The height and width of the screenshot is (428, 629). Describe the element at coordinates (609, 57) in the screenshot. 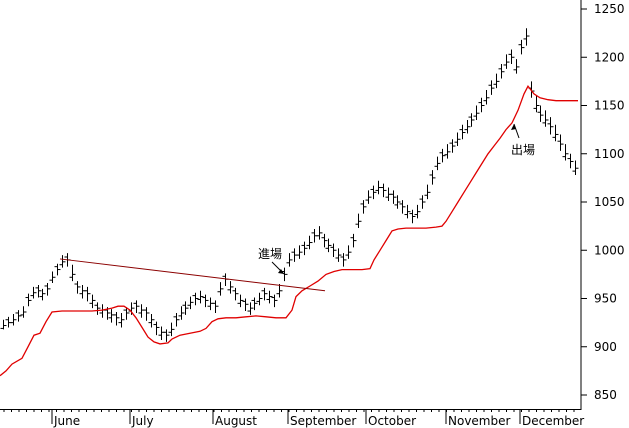

I see `y-tick-label: 1200` at that location.